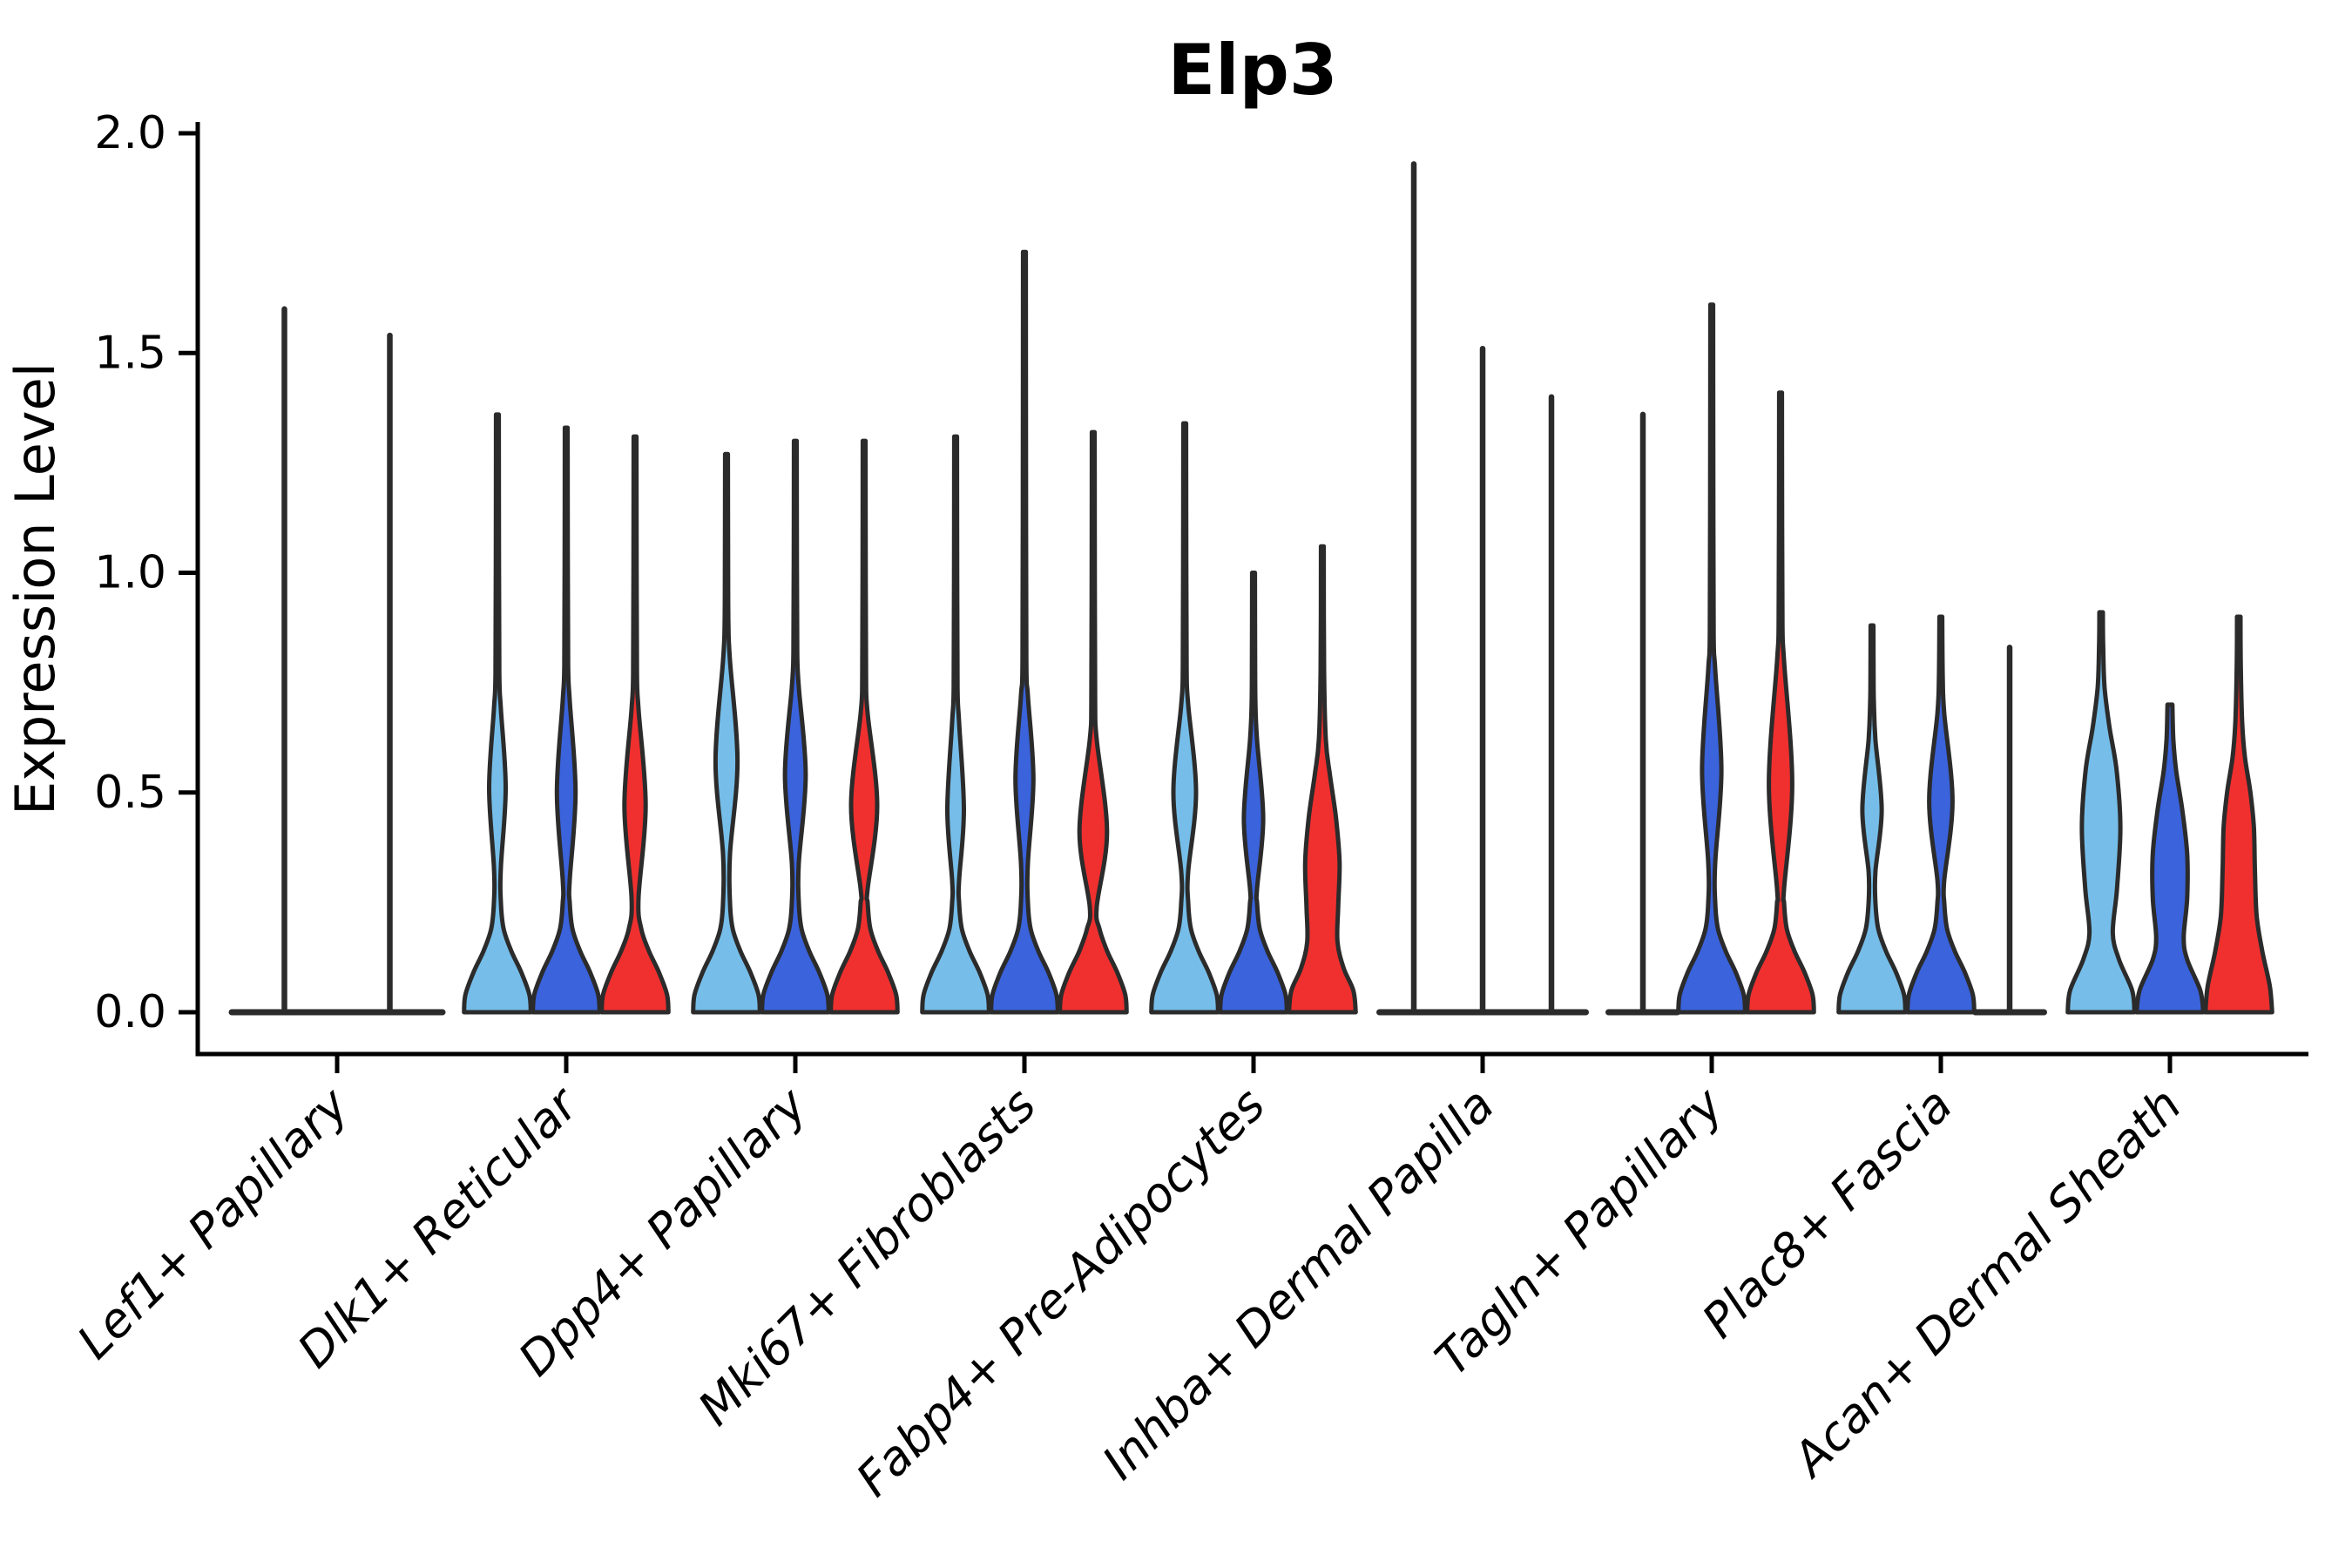 The image size is (2352, 1568). What do you see at coordinates (1060, 1292) in the screenshot?
I see `x-tick-label-fabp4-pre-adipocytes: Fabp4+ Pre-Adipocytes` at bounding box center [1060, 1292].